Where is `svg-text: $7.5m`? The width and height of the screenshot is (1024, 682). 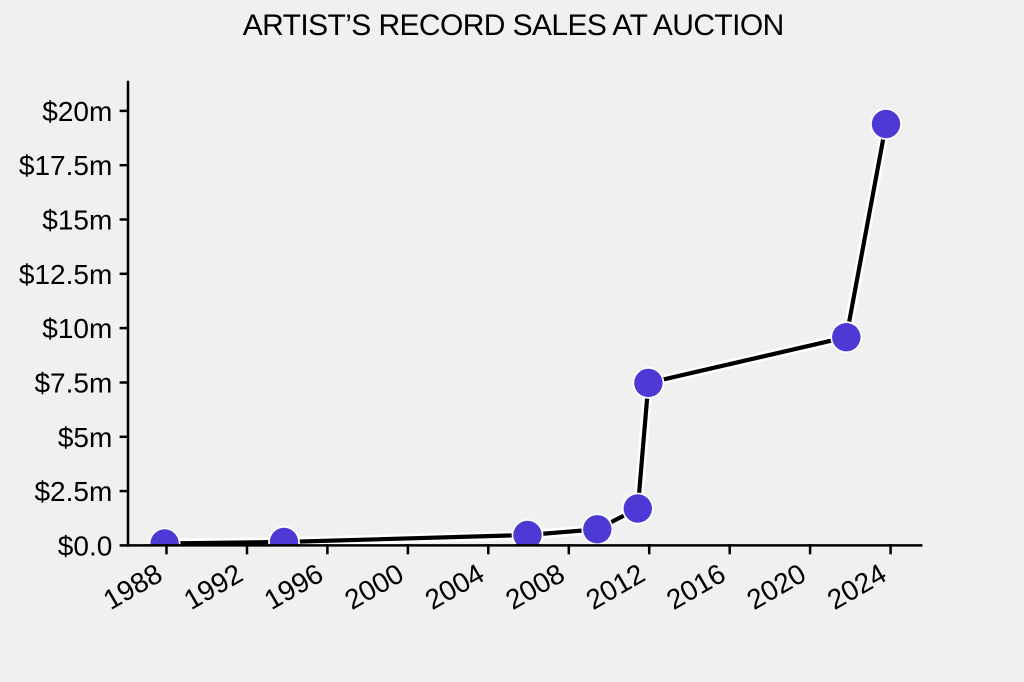
svg-text: $7.5m is located at coordinates (73, 383).